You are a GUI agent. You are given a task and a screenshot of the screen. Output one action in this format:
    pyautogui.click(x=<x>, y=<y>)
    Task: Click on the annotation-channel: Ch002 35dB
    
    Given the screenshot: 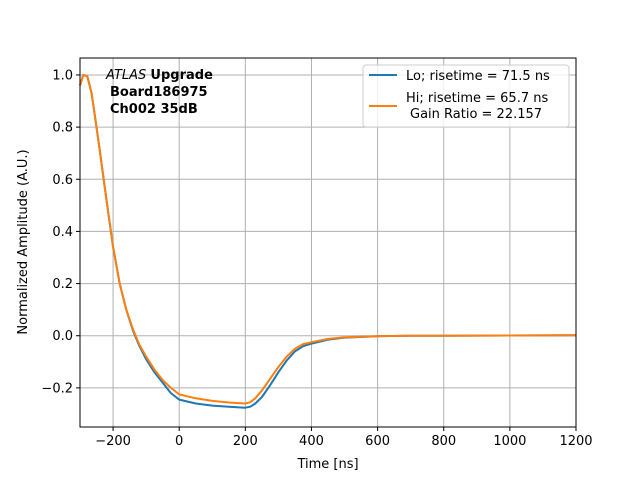 What is the action you would take?
    pyautogui.click(x=154, y=109)
    